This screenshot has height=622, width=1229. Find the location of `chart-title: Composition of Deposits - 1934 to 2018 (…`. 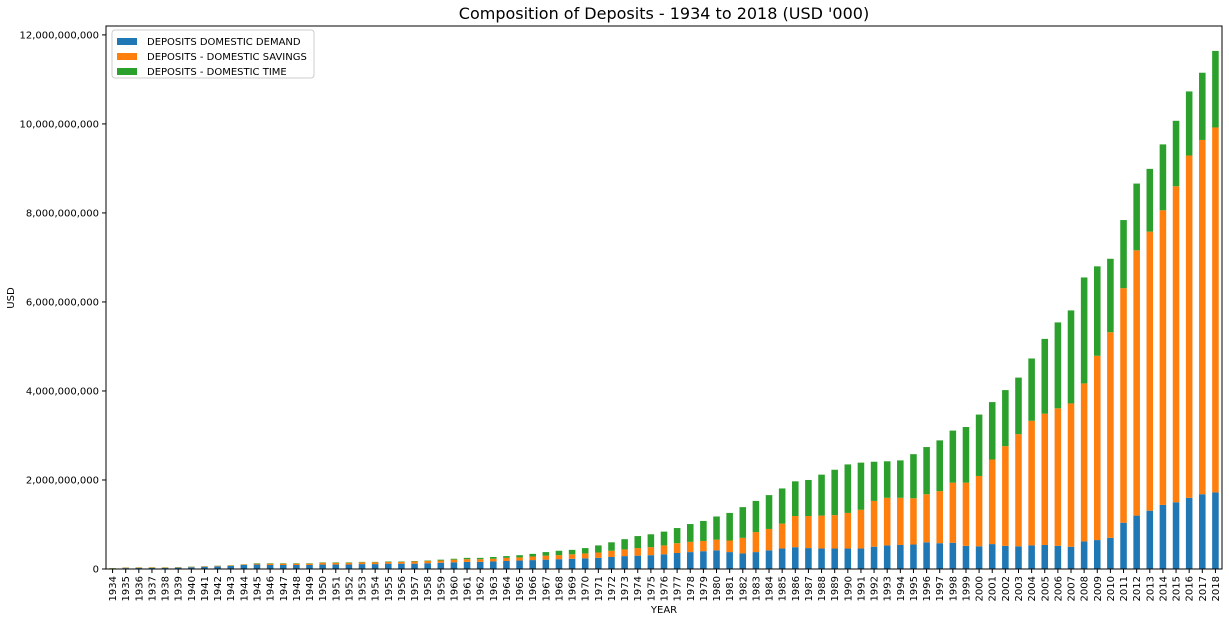

chart-title: Composition of Deposits - 1934 to 2018 (… is located at coordinates (664, 13).